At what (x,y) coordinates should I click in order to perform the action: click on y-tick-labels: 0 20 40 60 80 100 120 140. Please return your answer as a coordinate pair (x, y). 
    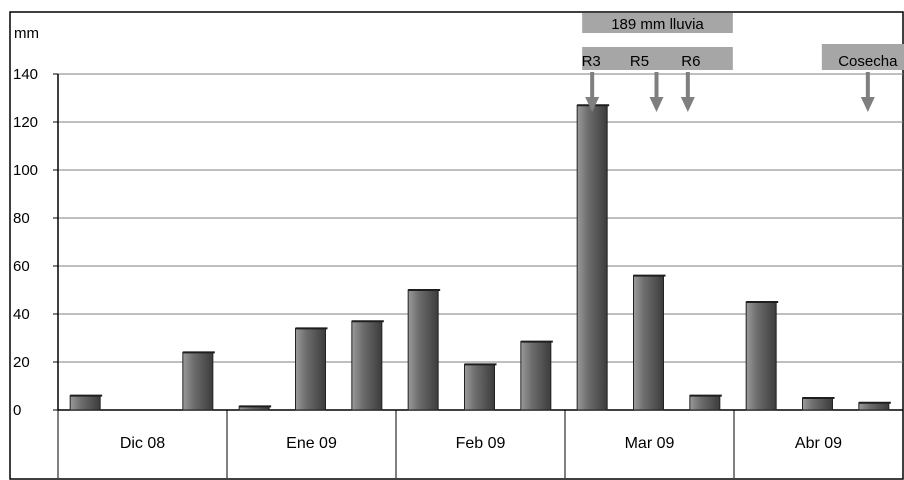
    Looking at the image, I should click on (25, 242).